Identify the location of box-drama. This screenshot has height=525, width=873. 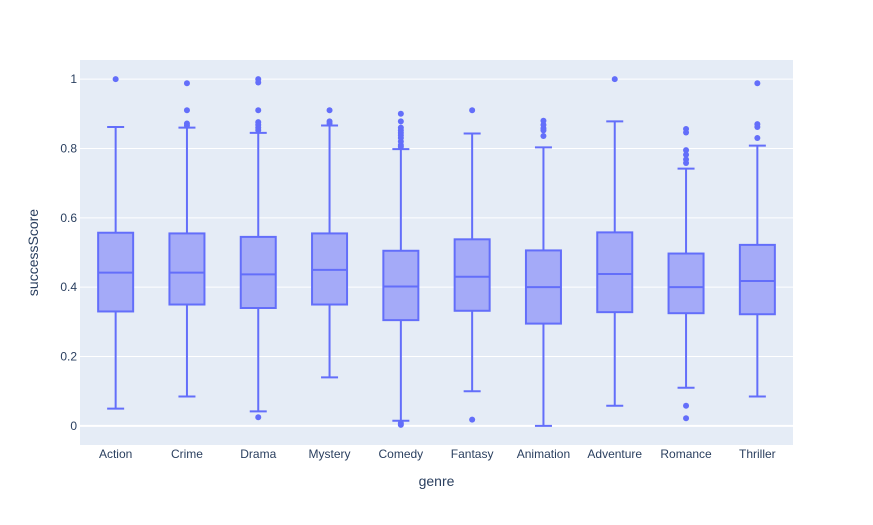
(258, 248).